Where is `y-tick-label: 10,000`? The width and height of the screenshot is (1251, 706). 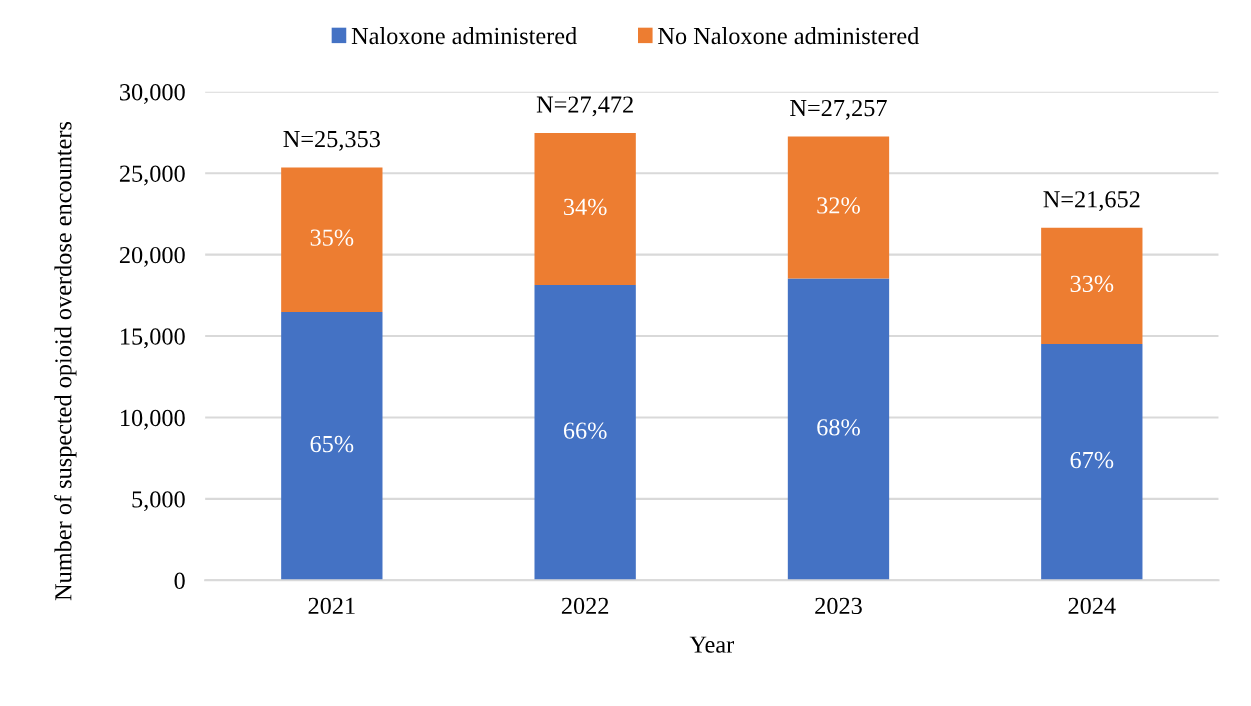 y-tick-label: 10,000 is located at coordinates (153, 419).